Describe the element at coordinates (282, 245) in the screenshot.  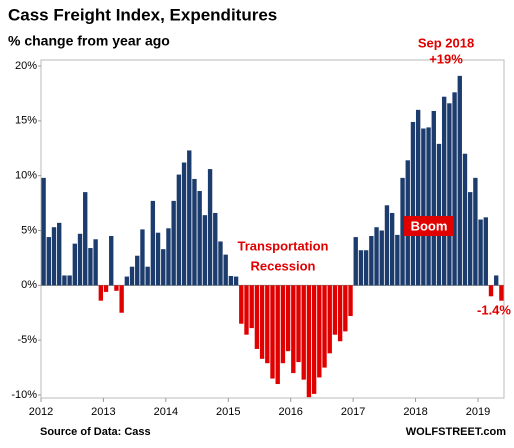
I see `annotation: Transportation` at that location.